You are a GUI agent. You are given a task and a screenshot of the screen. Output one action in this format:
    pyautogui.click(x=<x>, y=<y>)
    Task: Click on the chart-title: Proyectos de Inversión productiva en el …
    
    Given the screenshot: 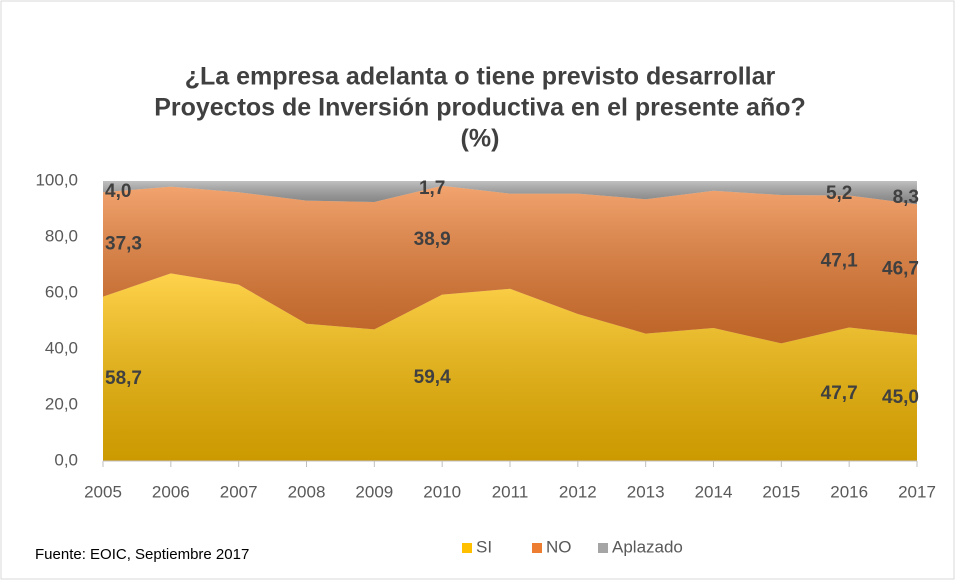 What is the action you would take?
    pyautogui.click(x=480, y=108)
    